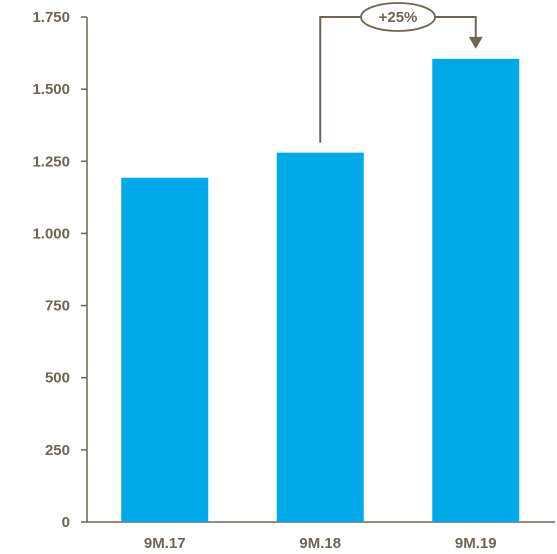 The width and height of the screenshot is (557, 554). Describe the element at coordinates (51, 161) in the screenshot. I see `y-tick-label: 1.250` at that location.